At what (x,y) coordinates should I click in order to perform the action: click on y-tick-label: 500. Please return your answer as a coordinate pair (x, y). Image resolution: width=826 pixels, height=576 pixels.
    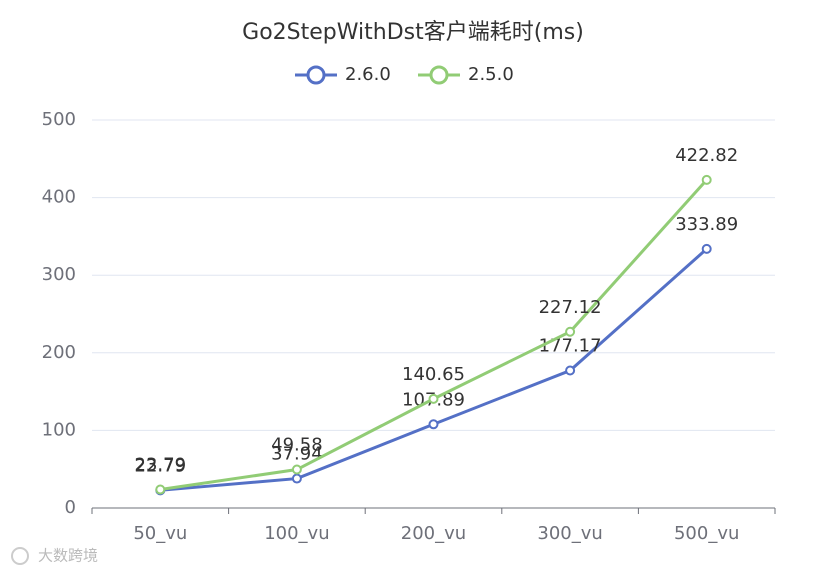
    Looking at the image, I should click on (59, 119).